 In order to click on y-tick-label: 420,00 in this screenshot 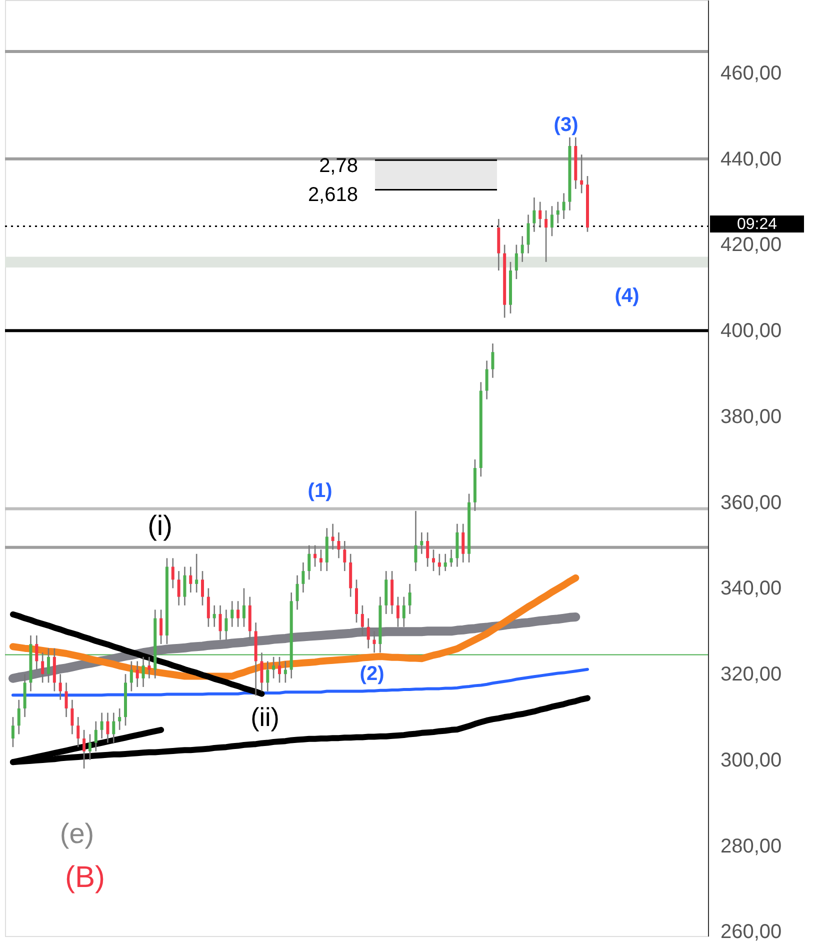, I will do `click(751, 245)`.